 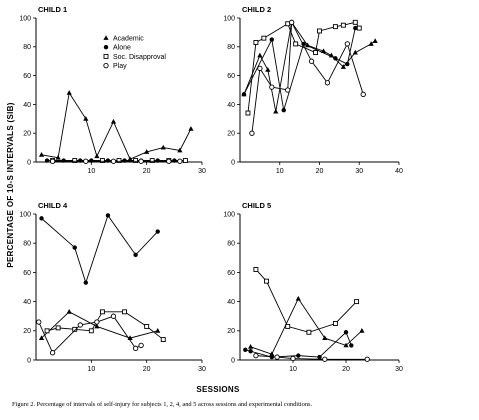 What do you see at coordinates (306, 301) in the screenshot?
I see `series-line-soc-disapproval` at bounding box center [306, 301].